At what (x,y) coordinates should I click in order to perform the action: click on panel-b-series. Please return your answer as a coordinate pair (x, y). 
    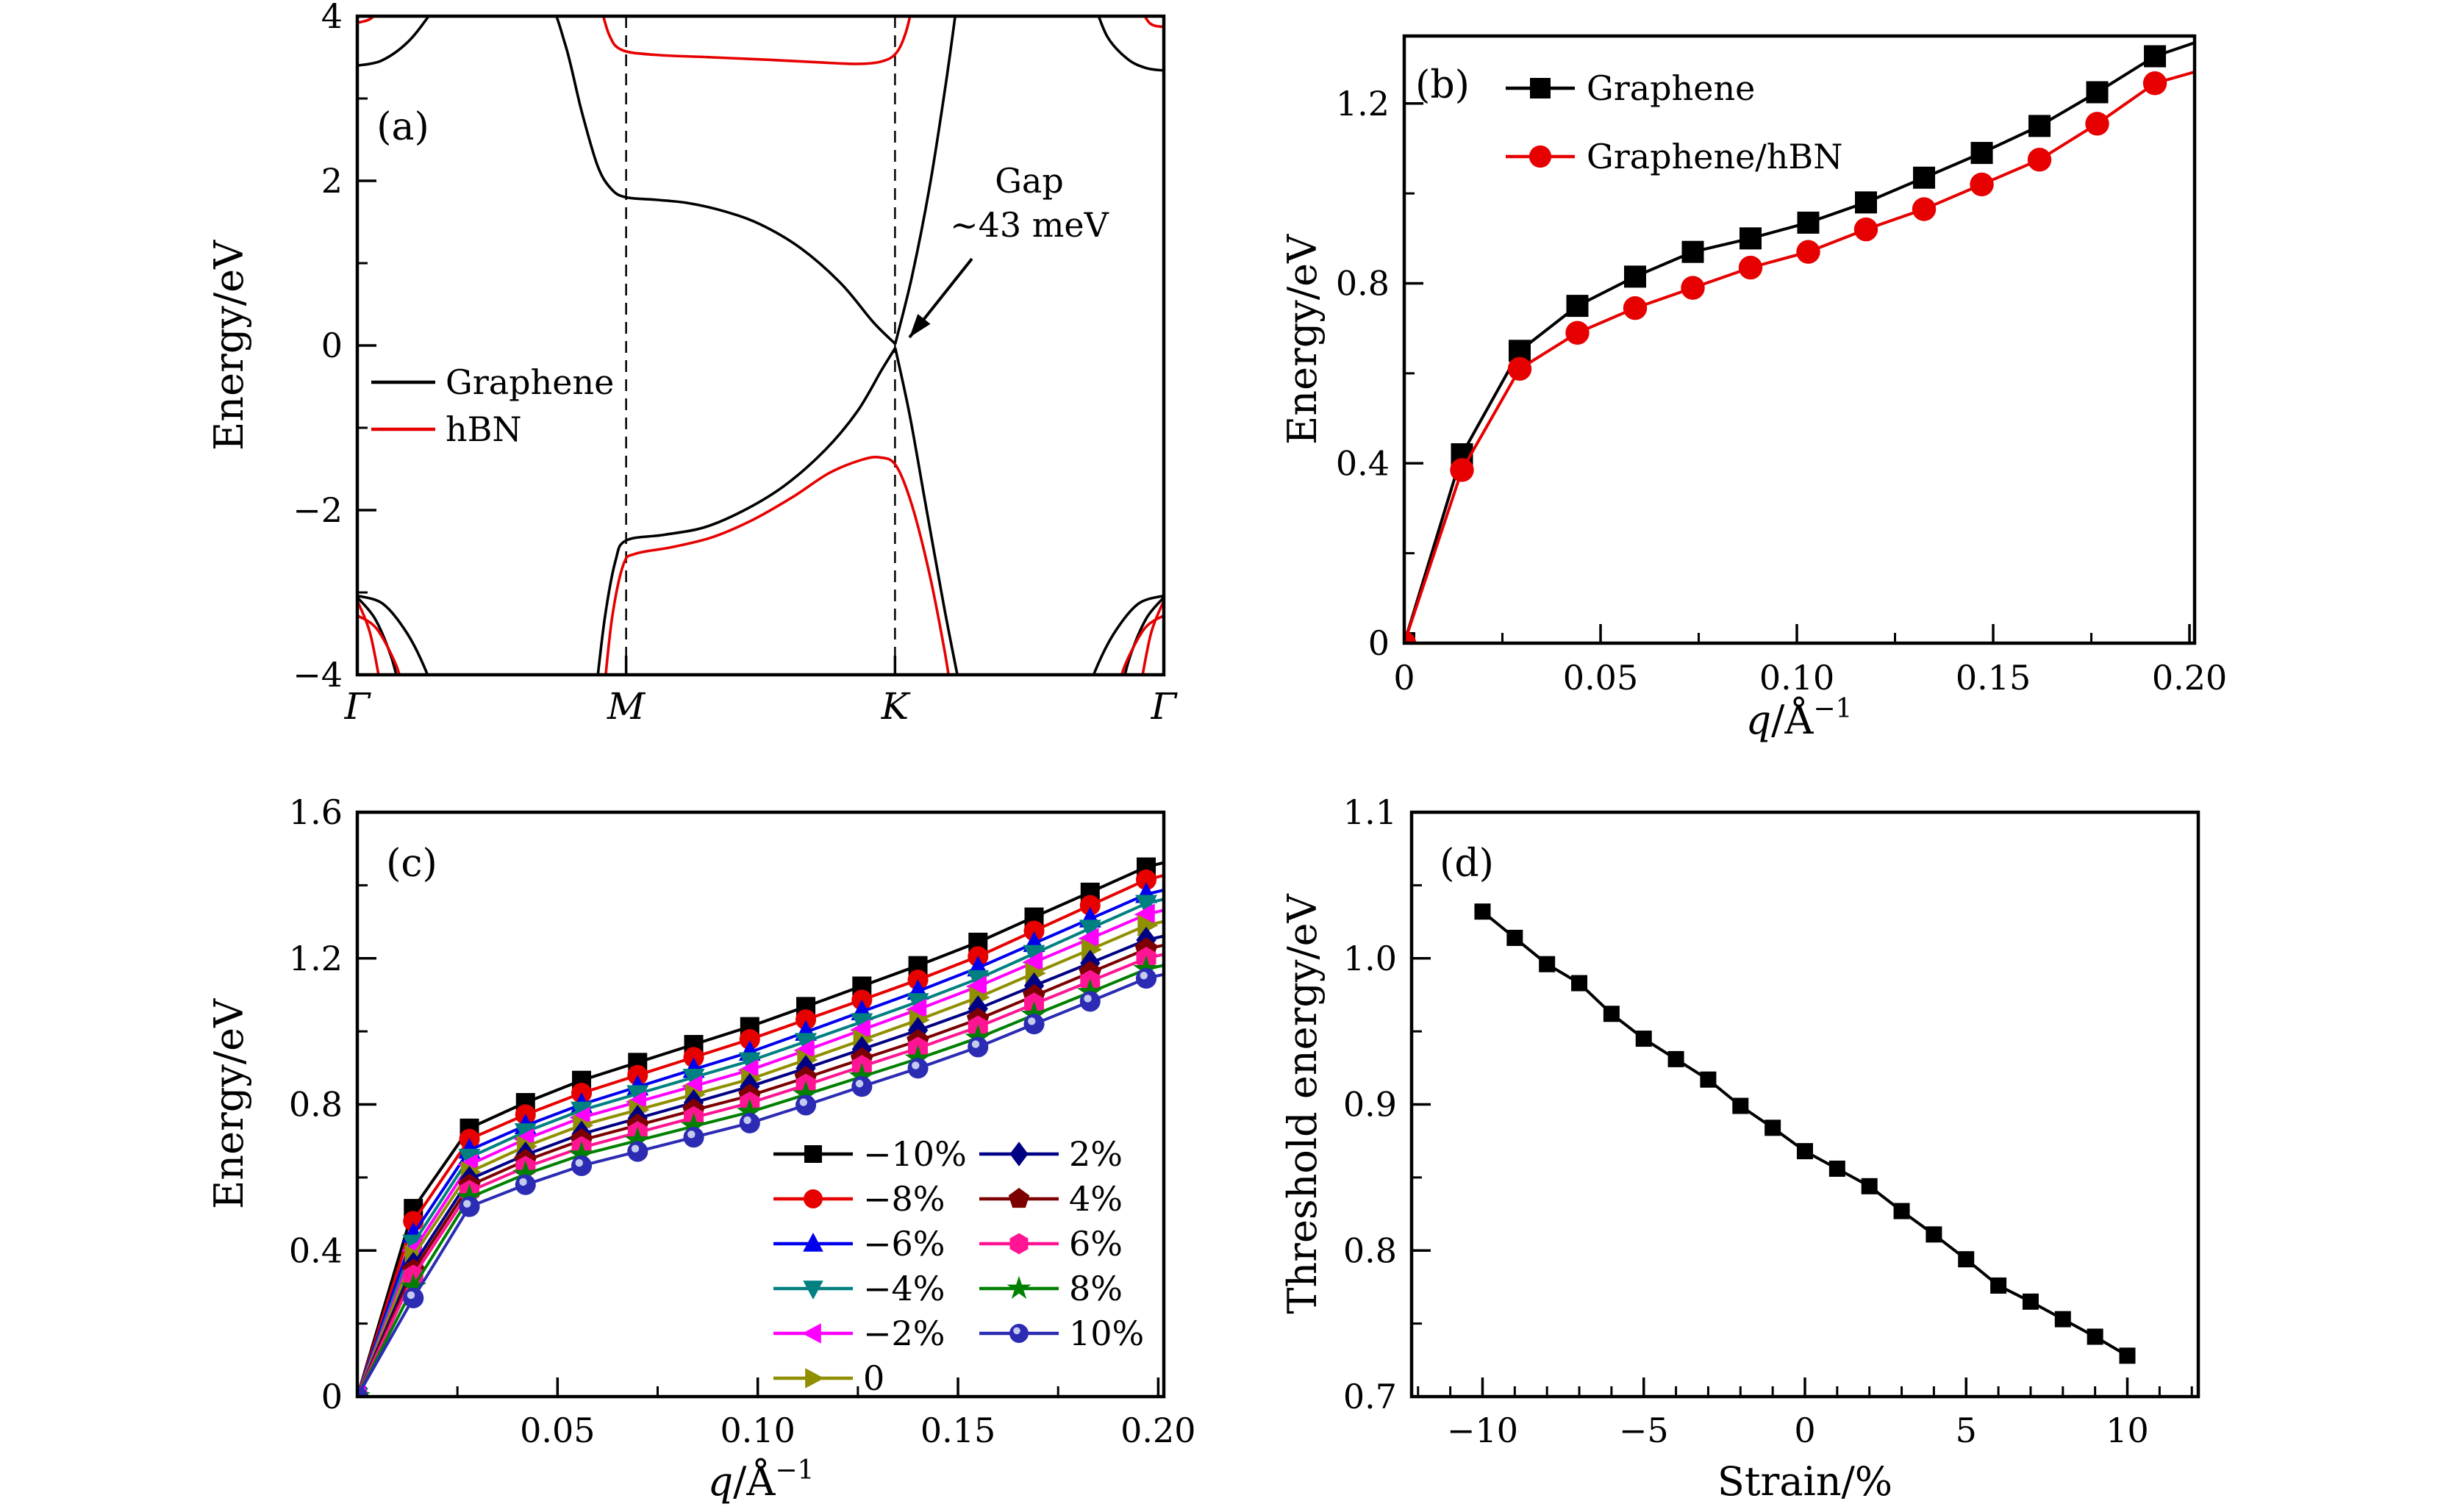
    Looking at the image, I should click on (1800, 342).